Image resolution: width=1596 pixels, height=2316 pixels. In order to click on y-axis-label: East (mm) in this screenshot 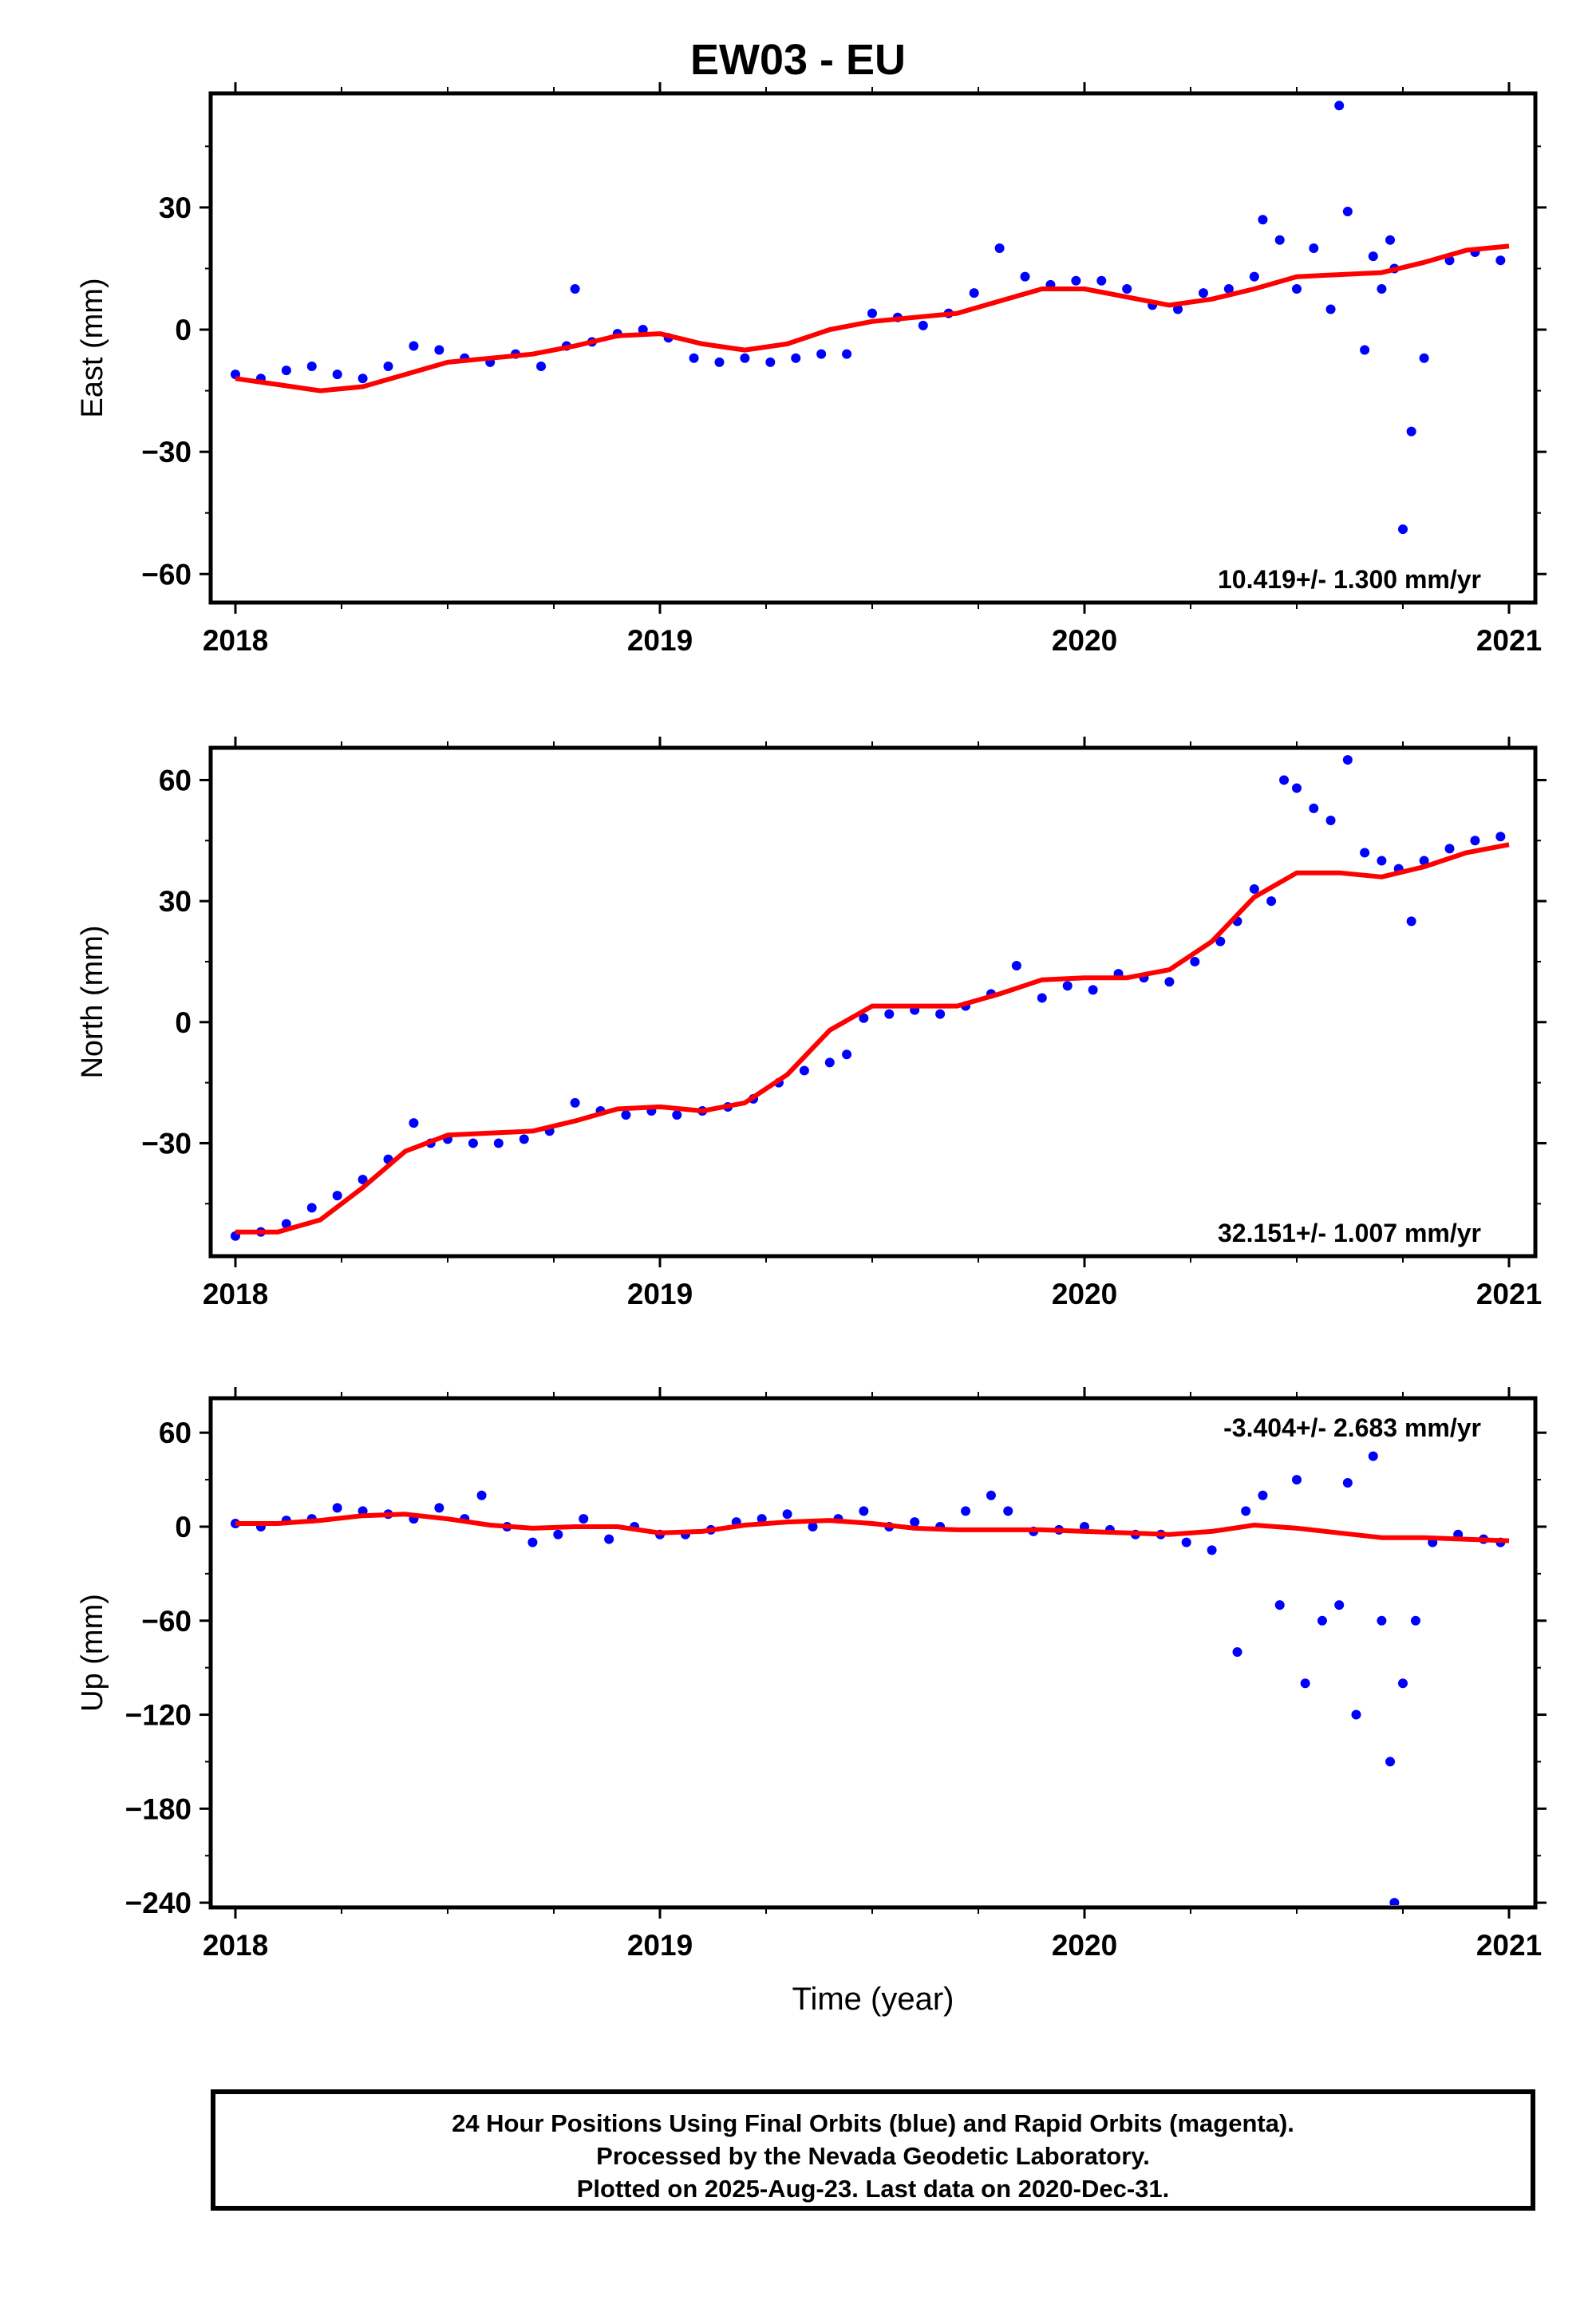, I will do `click(92, 347)`.